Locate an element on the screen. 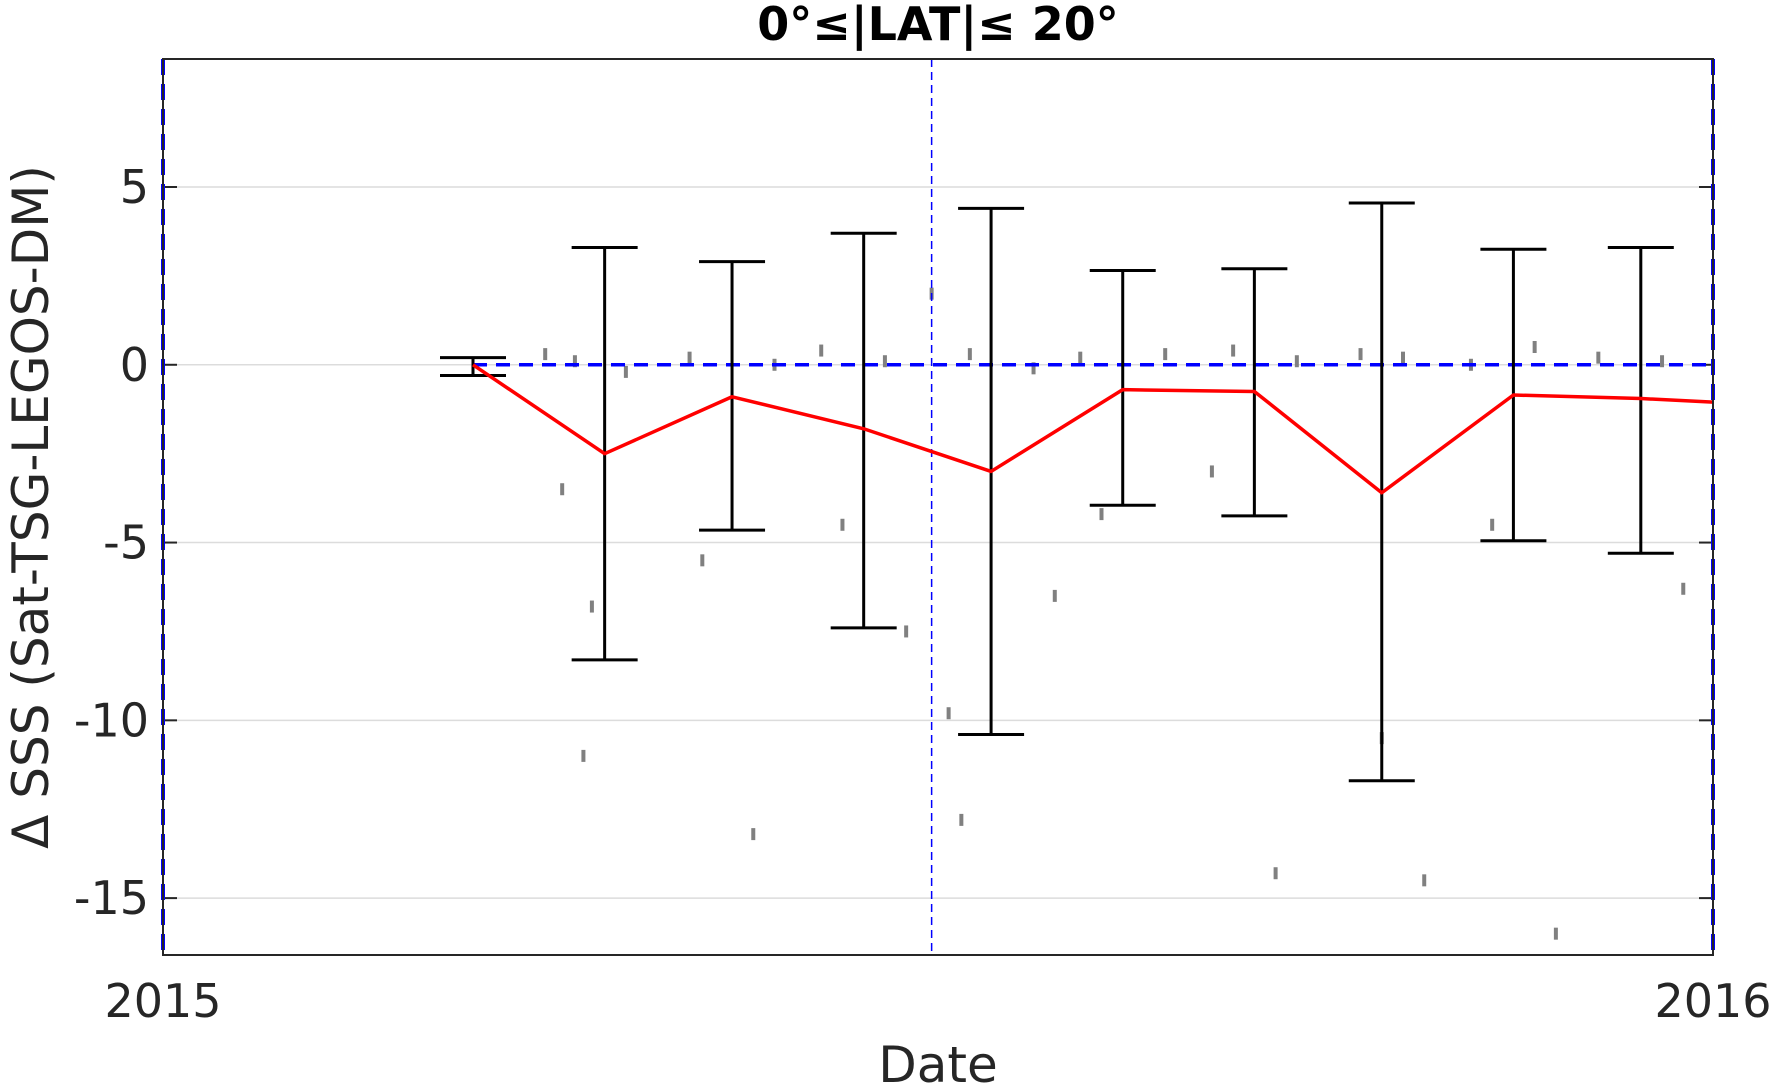 Image resolution: width=1776 pixels, height=1087 pixels. y-tick-label: -15 is located at coordinates (111, 898).